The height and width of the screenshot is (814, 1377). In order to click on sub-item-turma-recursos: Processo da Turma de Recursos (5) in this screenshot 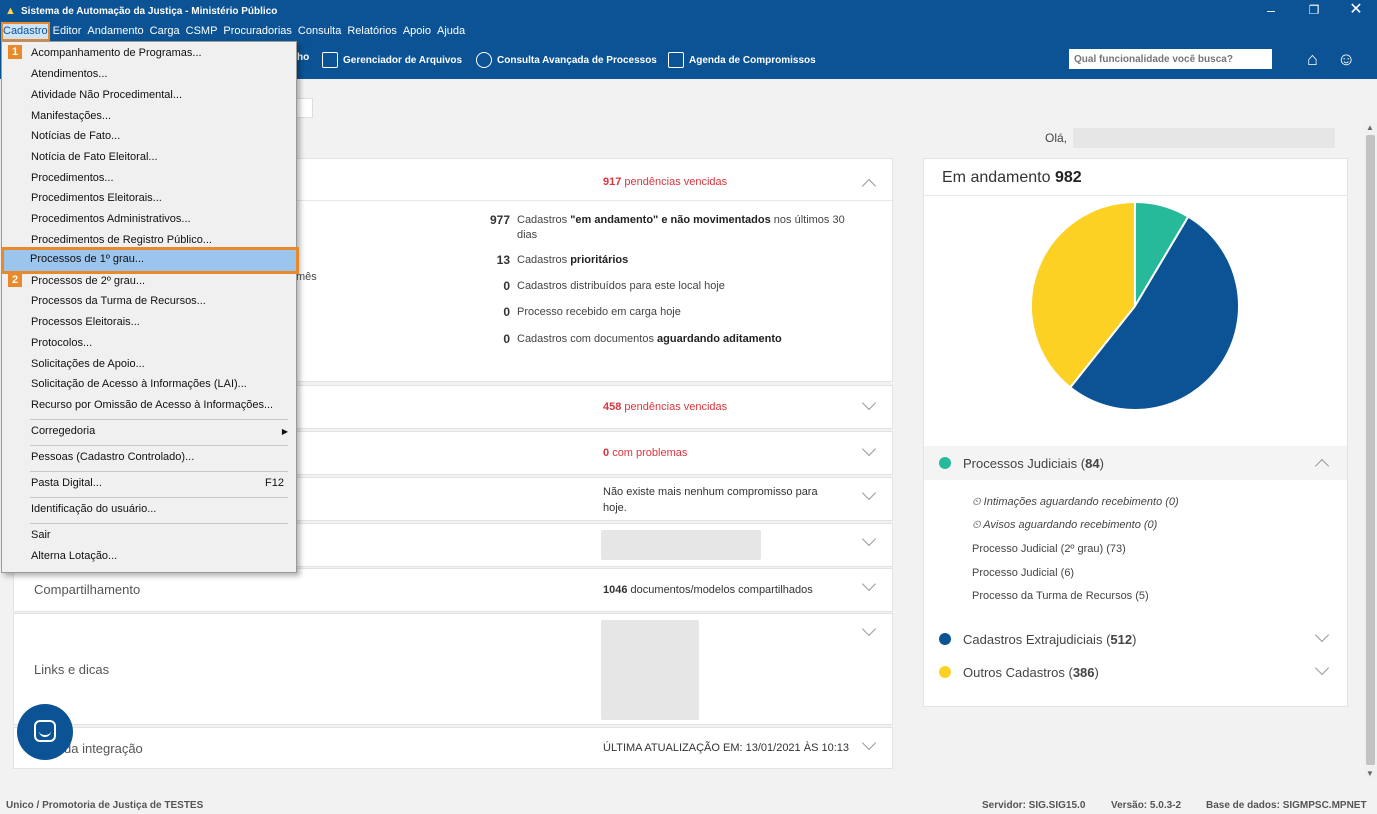, I will do `click(1060, 596)`.